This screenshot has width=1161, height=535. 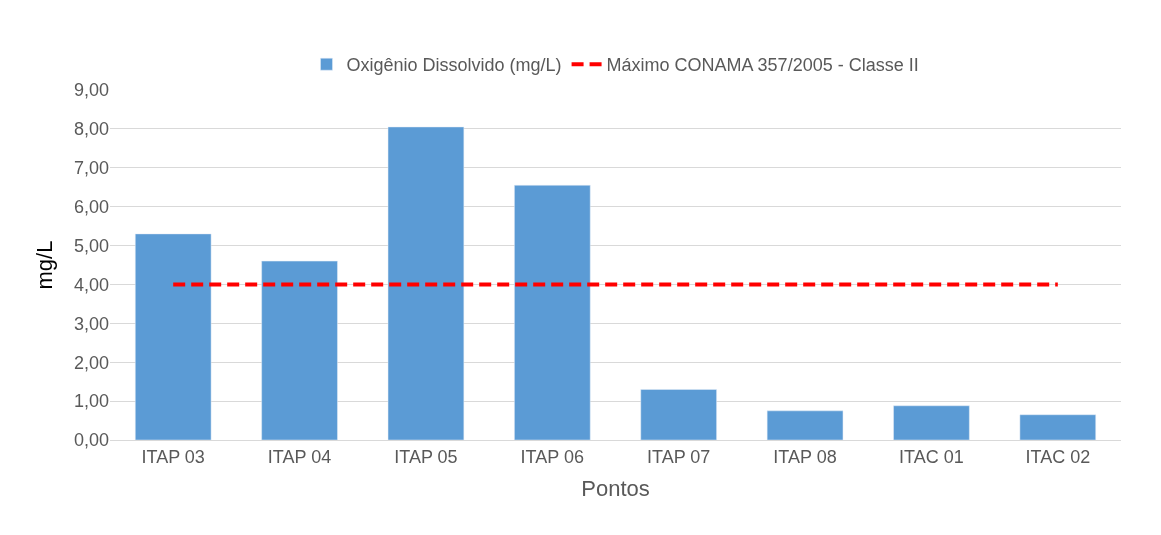 I want to click on y-tick-label: 4,00, so click(x=91, y=284).